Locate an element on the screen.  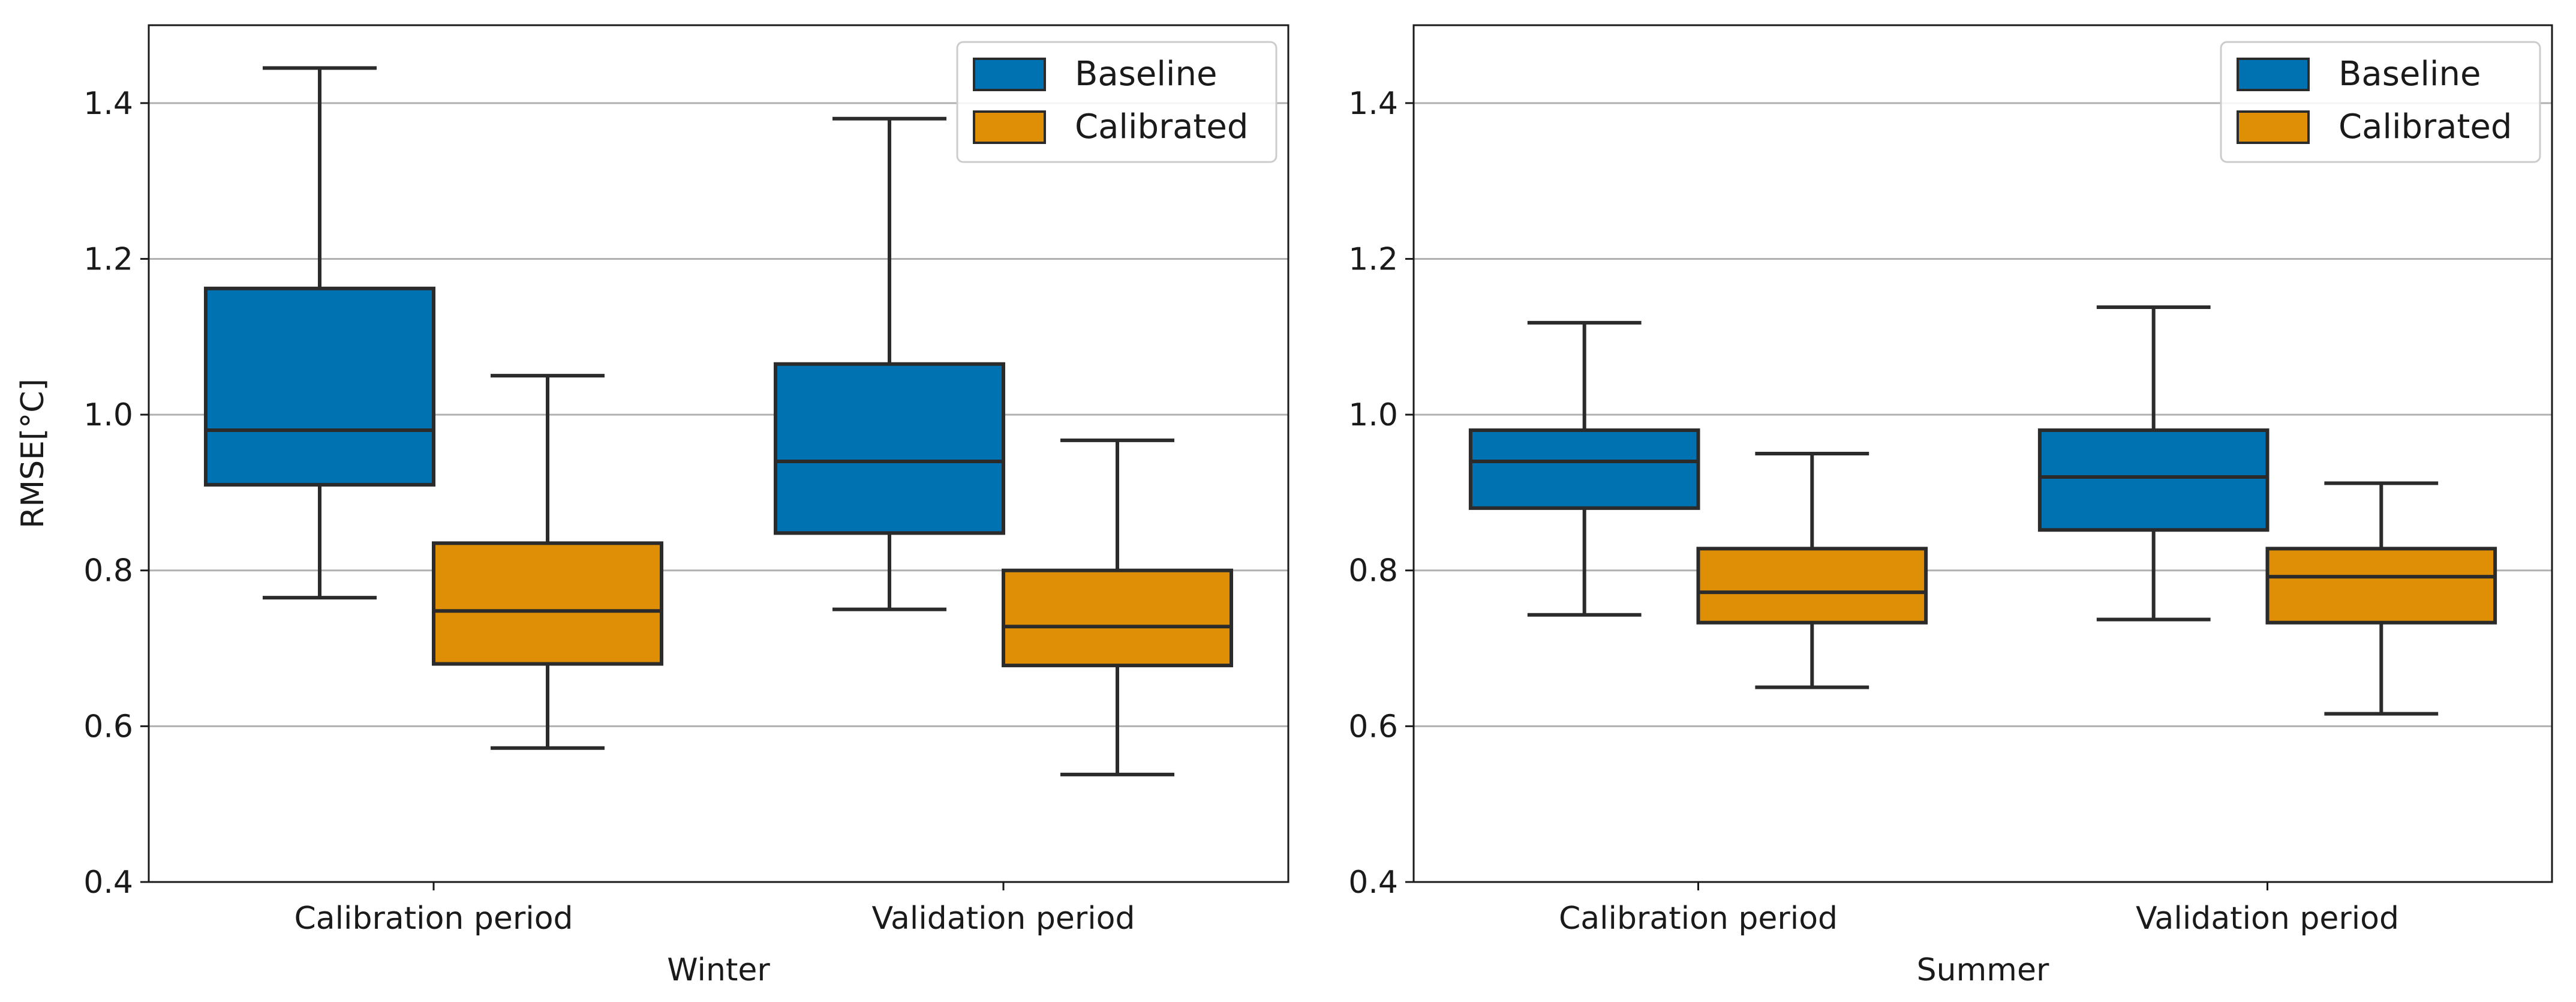
x-axis-label: Summer is located at coordinates (1983, 970).